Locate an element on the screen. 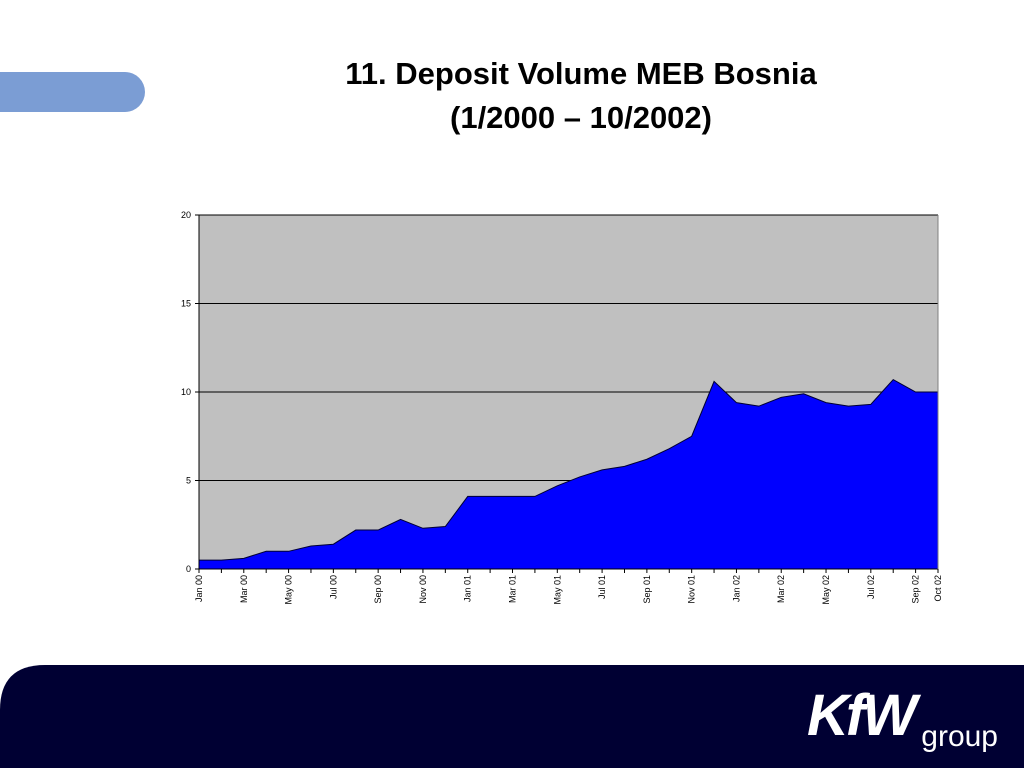  x-tick-label: May 01 is located at coordinates (557, 590).